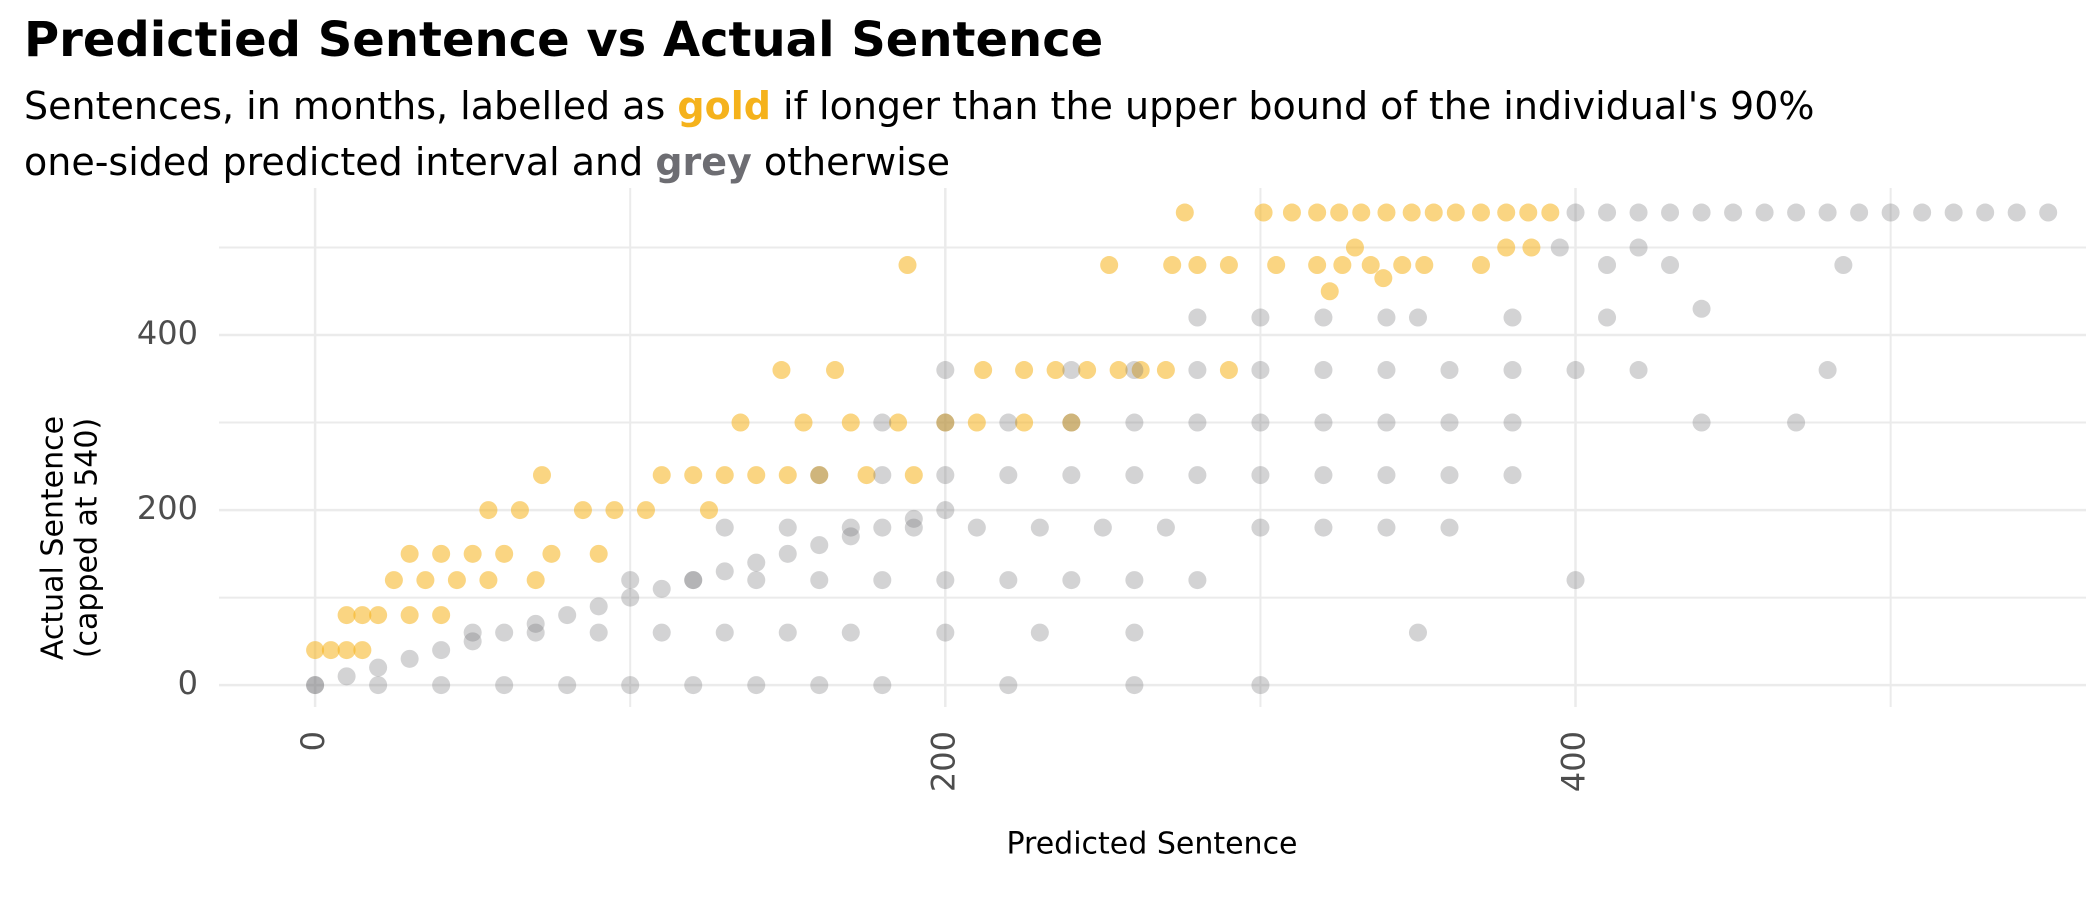  I want to click on subtitle-part: Sentences, in months, labelled as, so click(350, 106).